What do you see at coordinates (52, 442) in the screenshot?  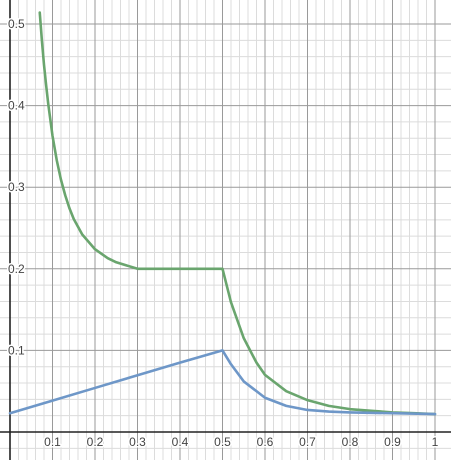 I see `x-tick-label: 0.1` at bounding box center [52, 442].